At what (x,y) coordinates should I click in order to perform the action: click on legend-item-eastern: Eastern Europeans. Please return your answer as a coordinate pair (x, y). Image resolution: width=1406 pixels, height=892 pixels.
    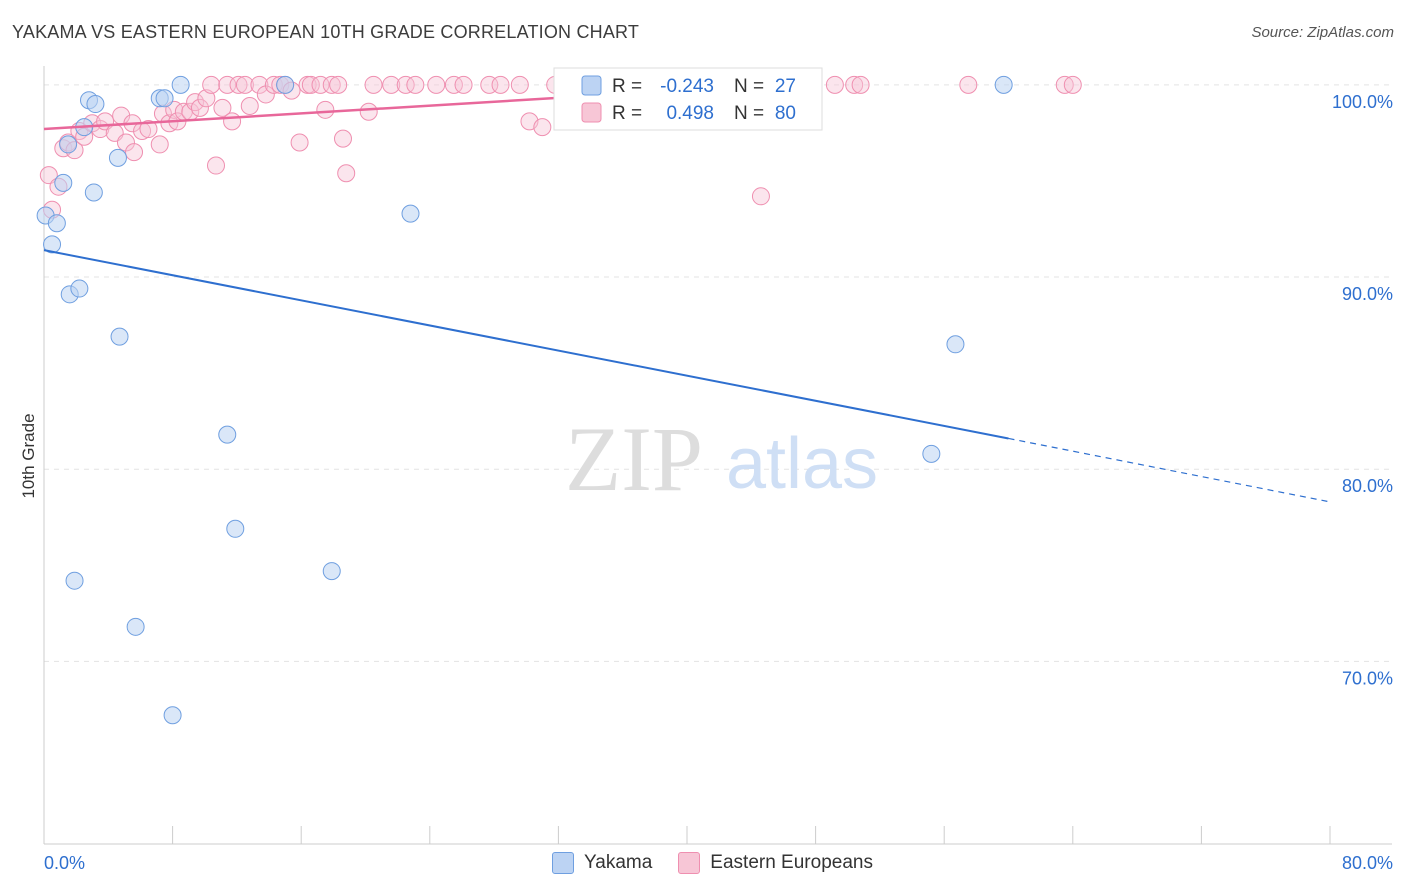
    Looking at the image, I should click on (775, 863).